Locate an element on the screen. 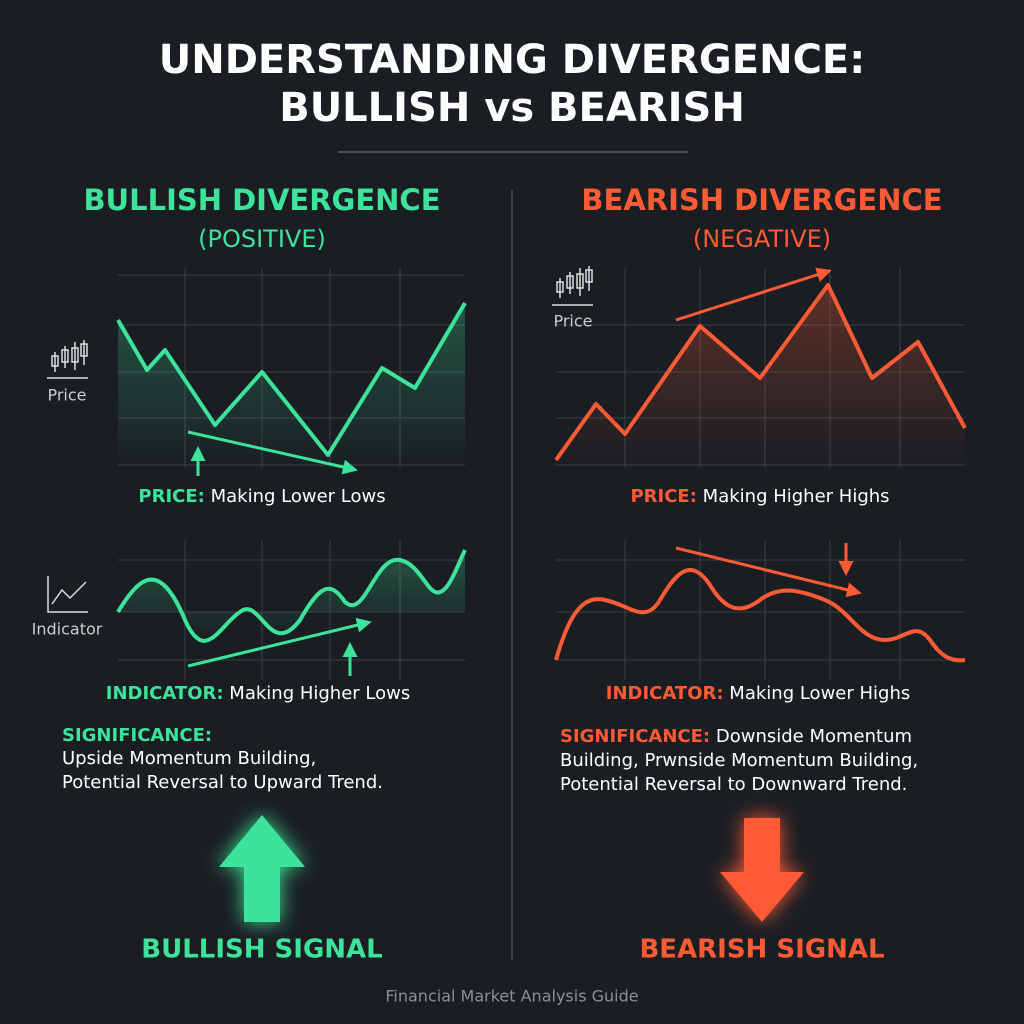  caption: INDICATOR: Making Lower Highs is located at coordinates (758, 693).